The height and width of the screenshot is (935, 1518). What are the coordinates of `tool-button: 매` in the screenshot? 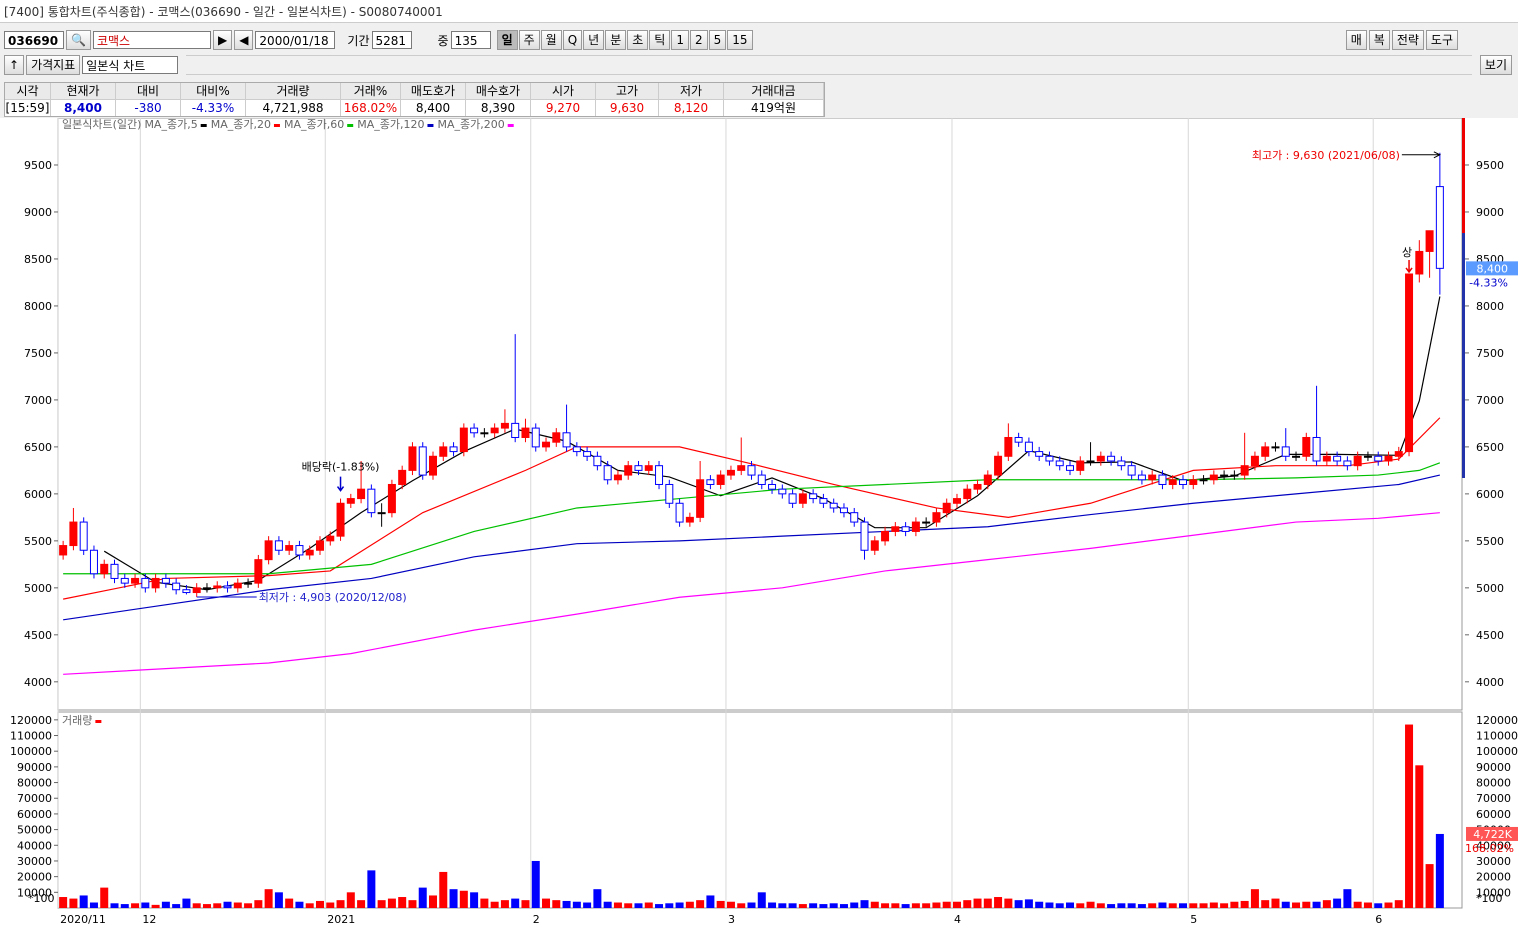 It's located at (1356, 40).